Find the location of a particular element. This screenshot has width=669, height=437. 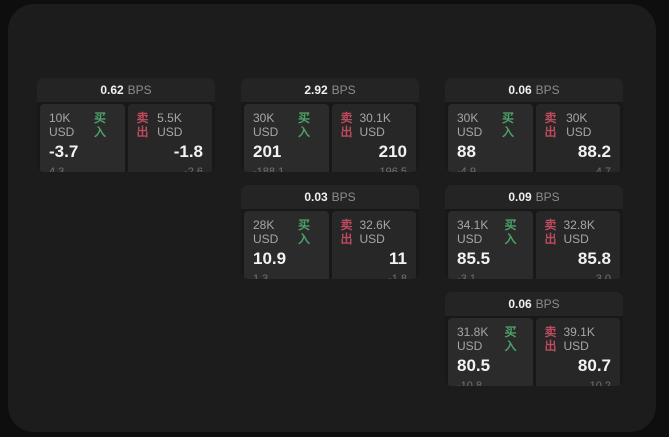

sell-delta: 196.5 is located at coordinates (393, 169).